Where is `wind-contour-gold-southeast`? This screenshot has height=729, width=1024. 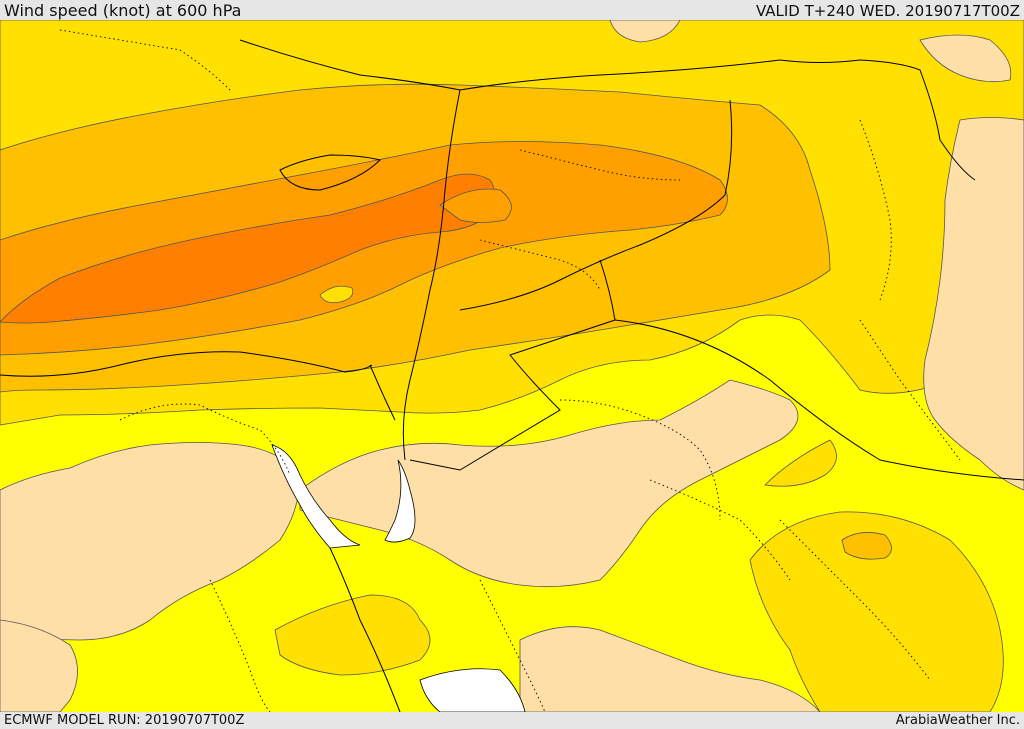
wind-contour-gold-southeast is located at coordinates (876, 611).